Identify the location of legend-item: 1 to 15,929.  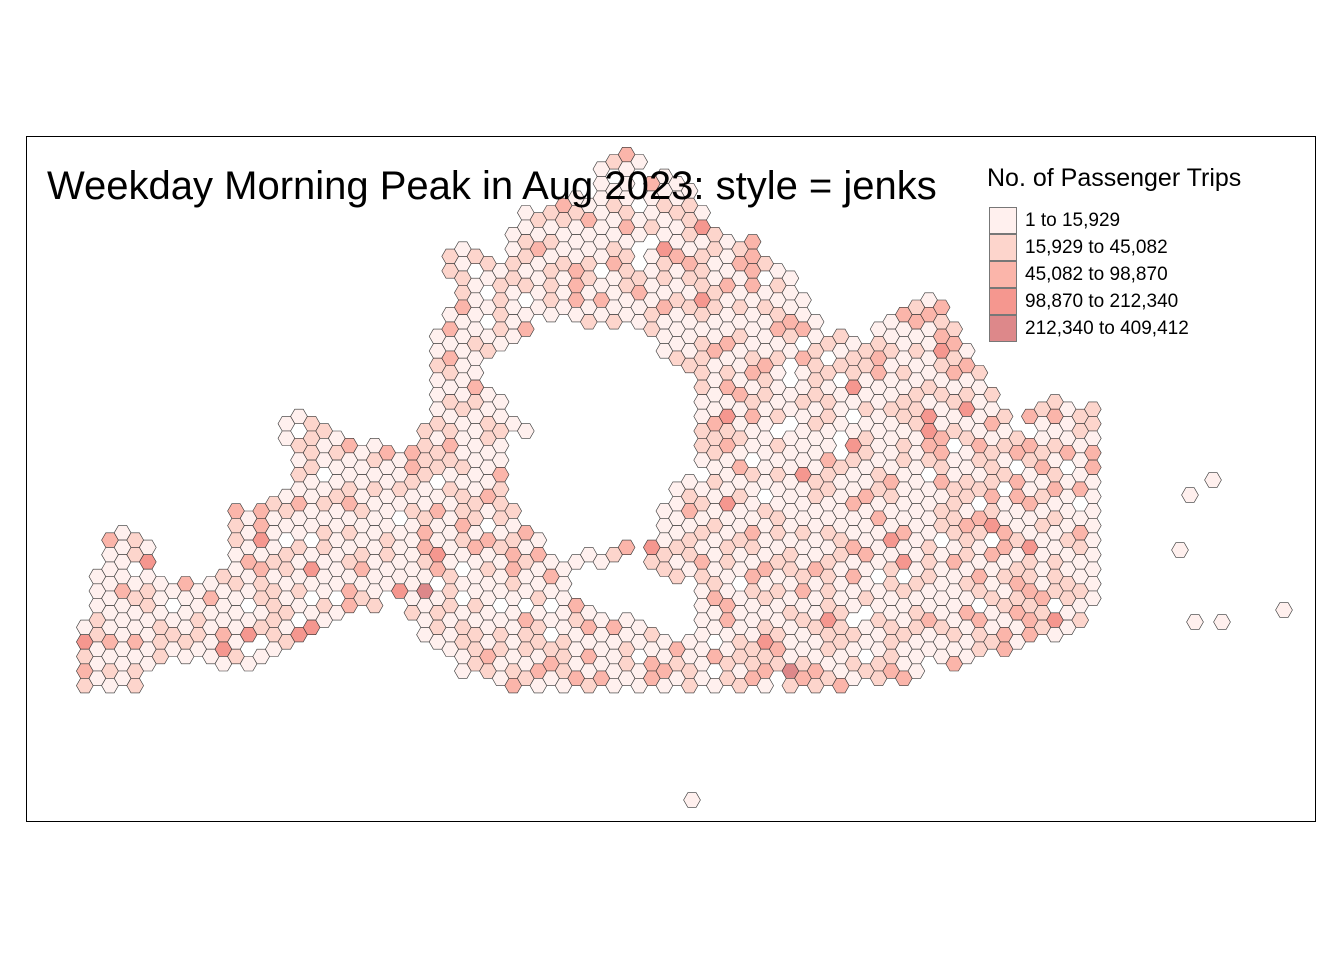
(1119, 220).